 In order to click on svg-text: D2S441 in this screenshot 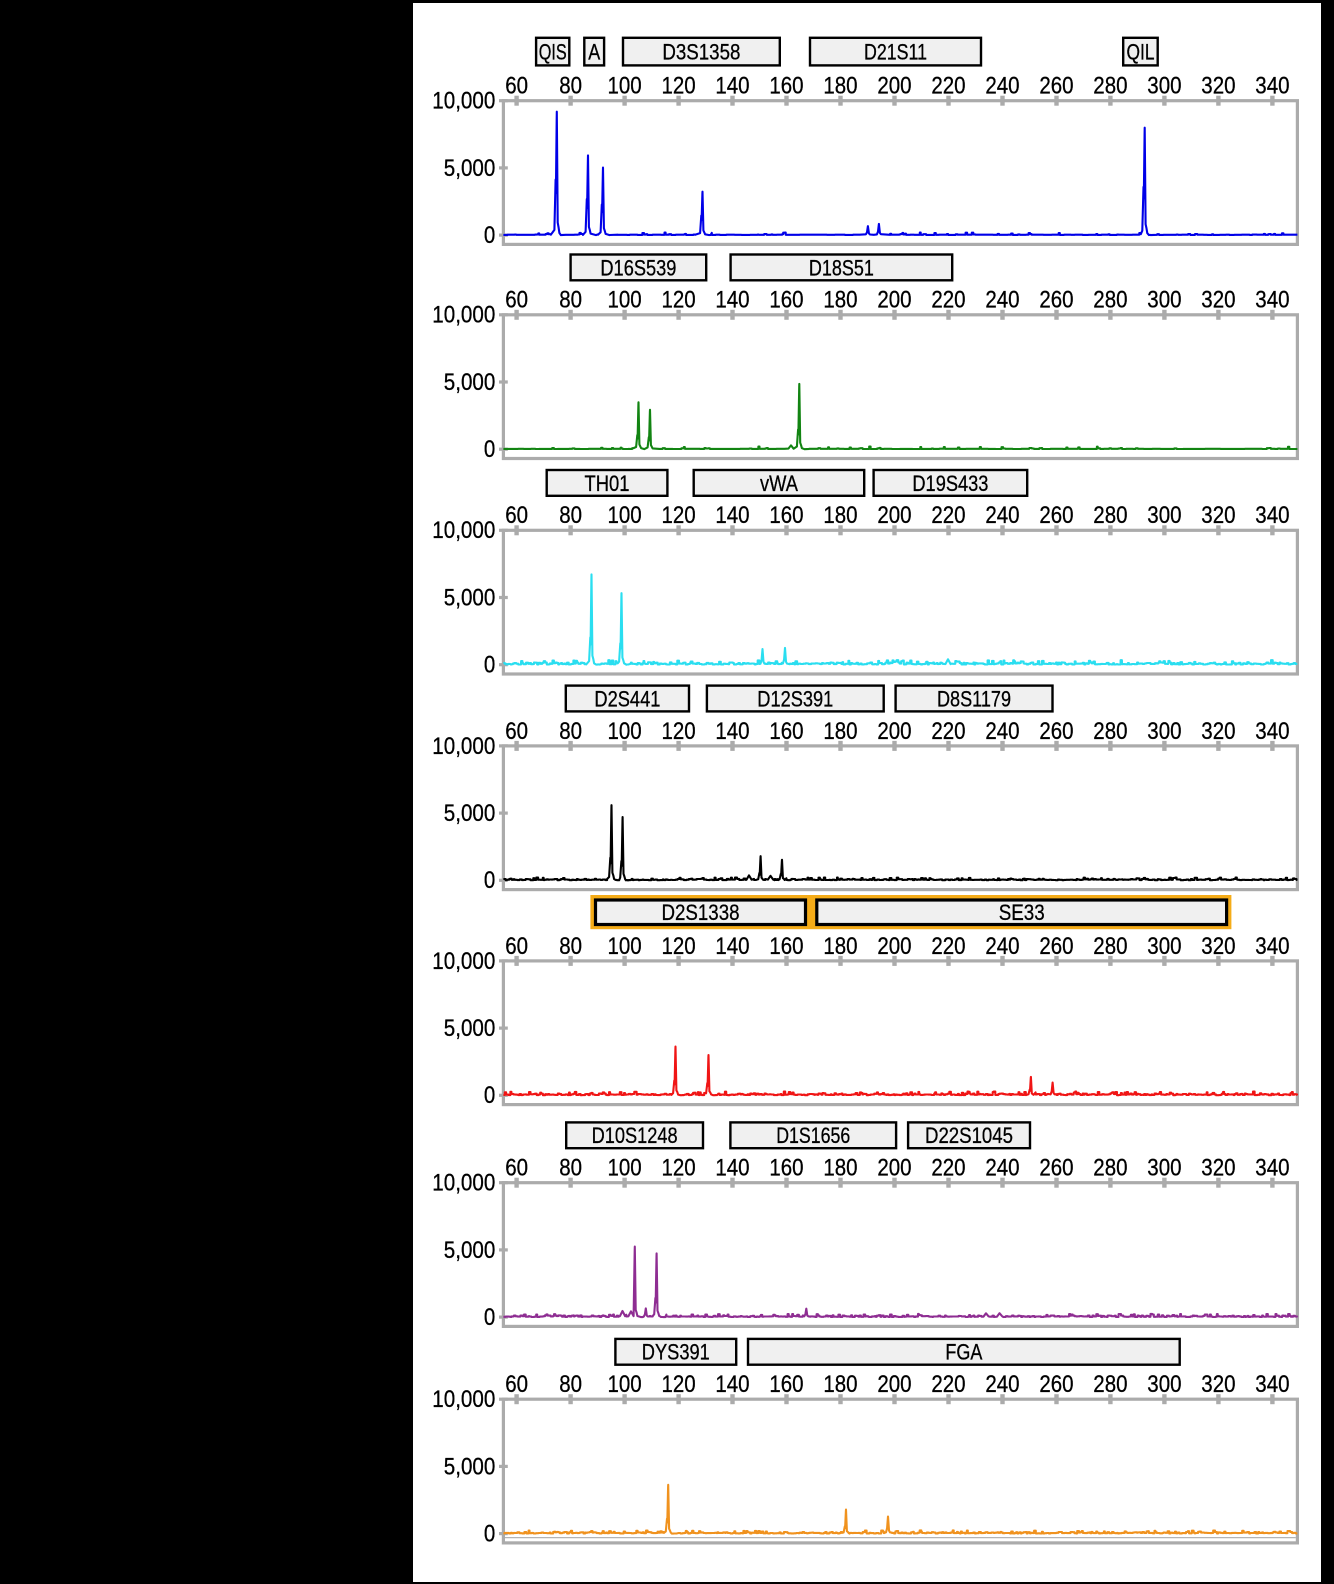, I will do `click(627, 698)`.